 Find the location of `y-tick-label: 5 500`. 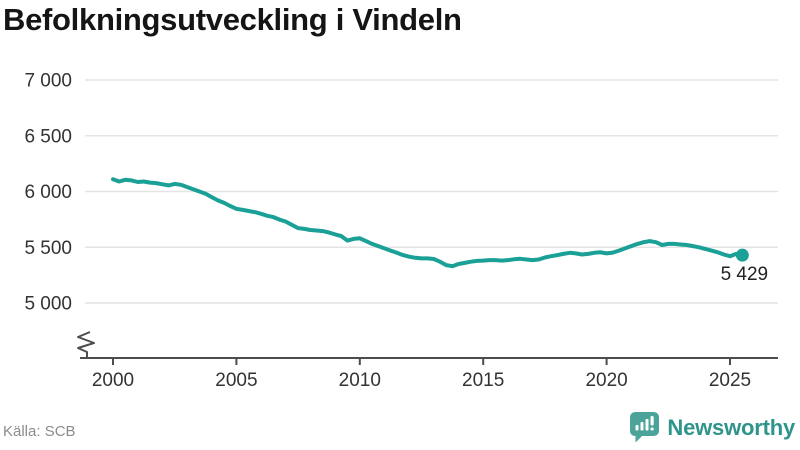

y-tick-label: 5 500 is located at coordinates (48, 248).